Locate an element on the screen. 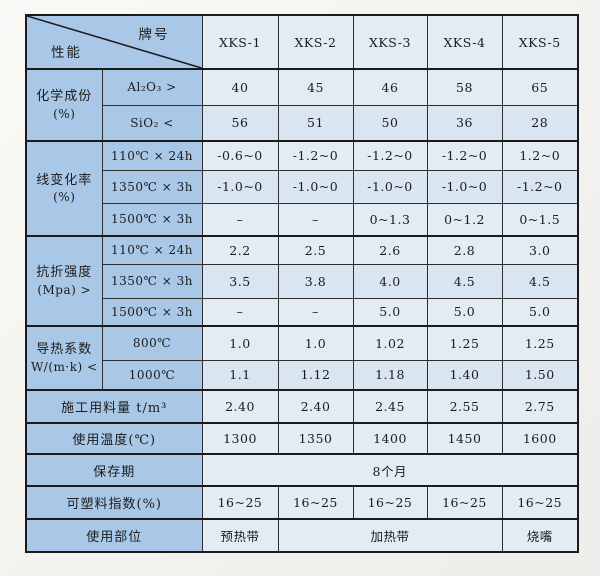 The image size is (600, 576). group-unit: (%) is located at coordinates (64, 197).